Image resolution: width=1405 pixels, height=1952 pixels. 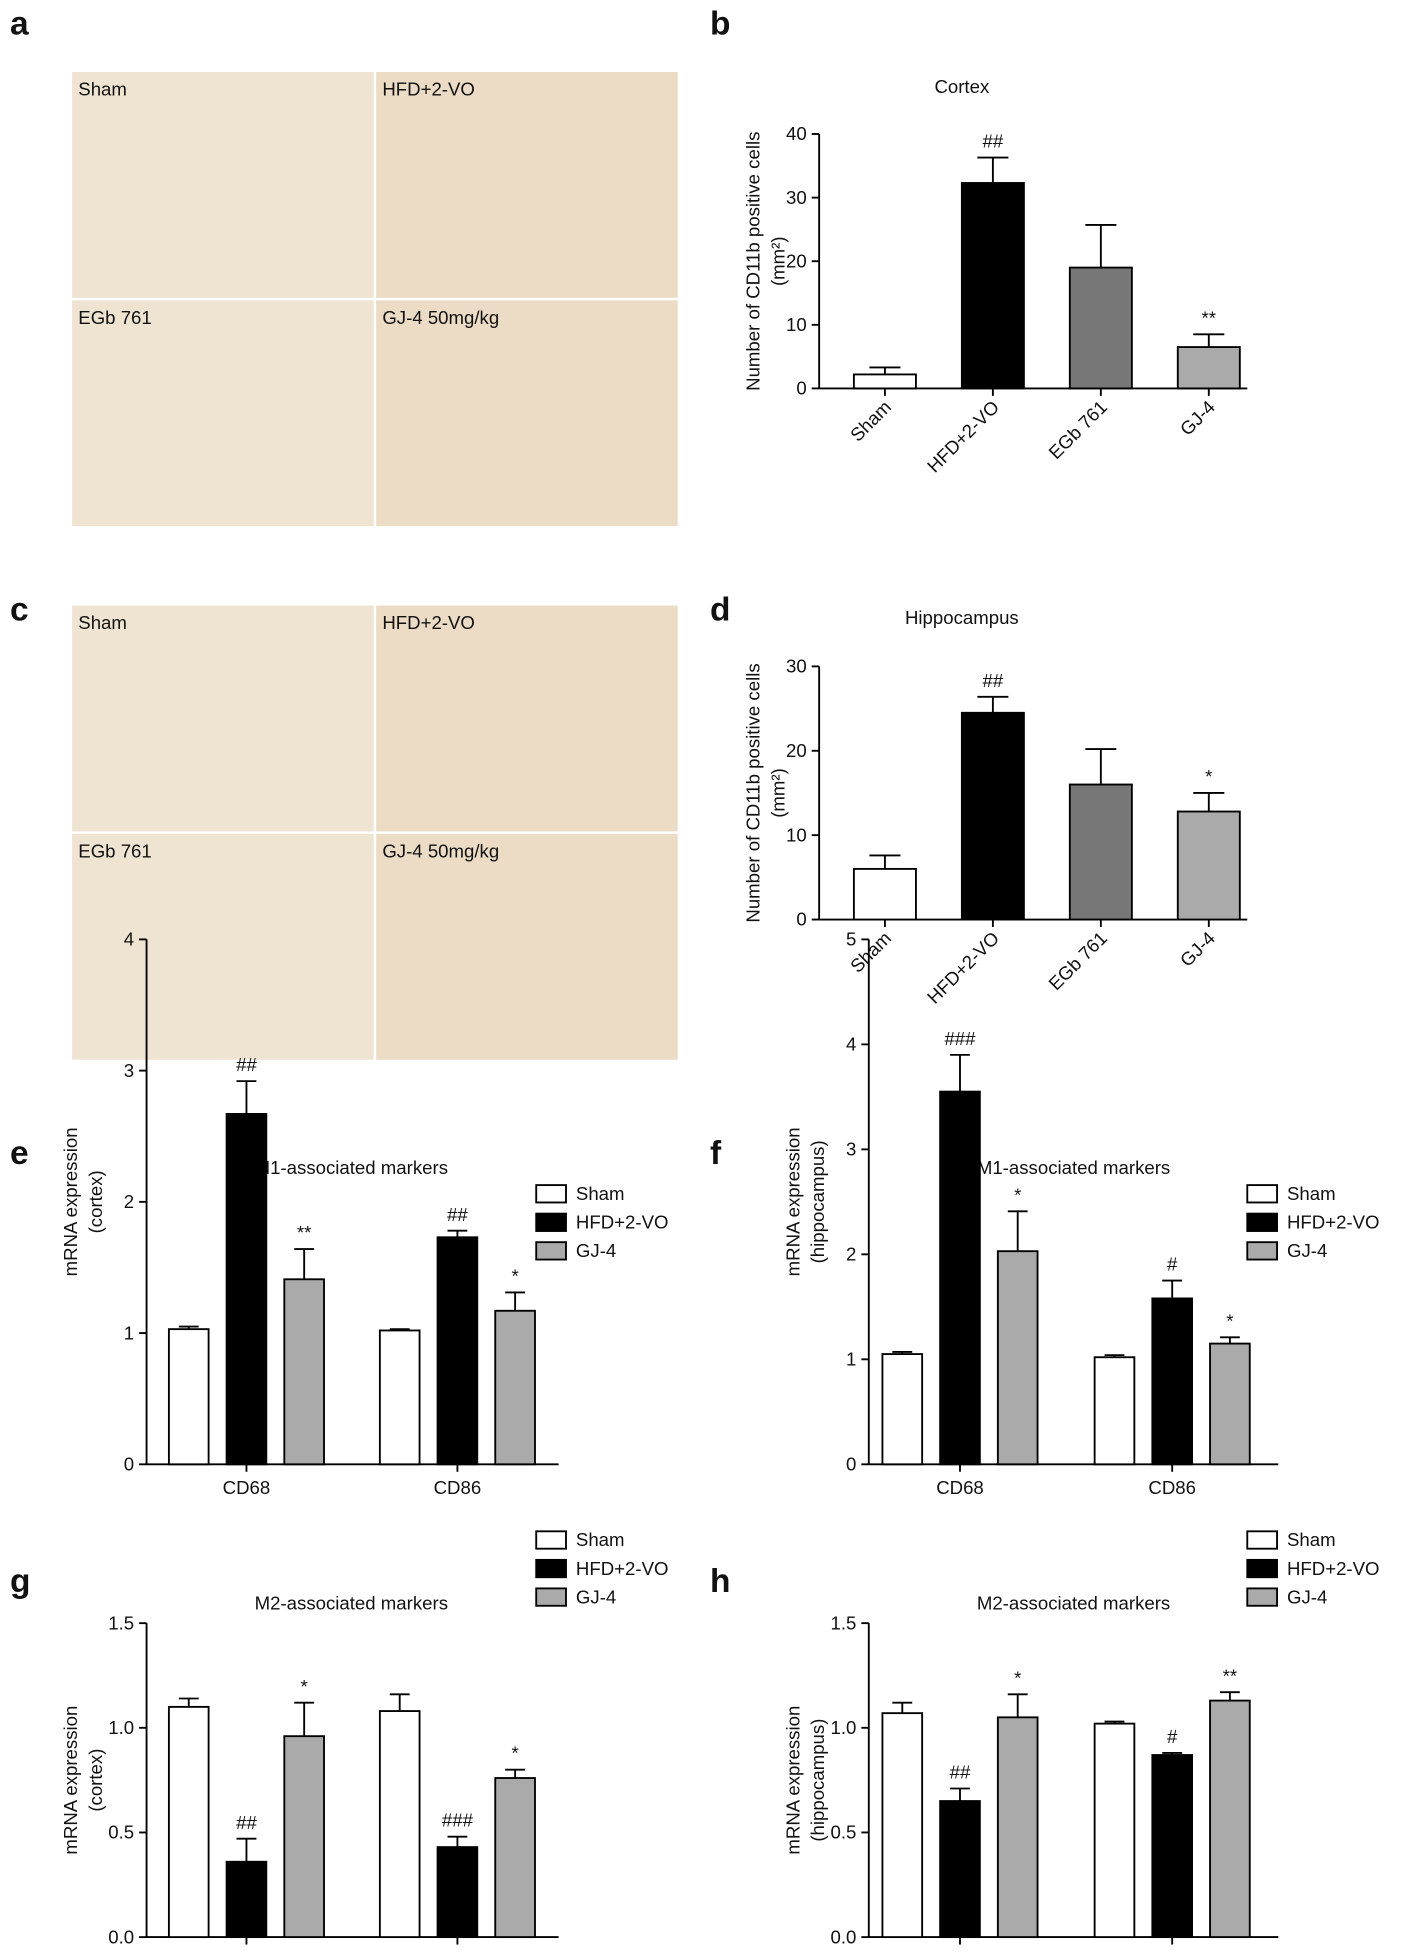 What do you see at coordinates (796, 834) in the screenshot?
I see `y-tick-label: 10` at bounding box center [796, 834].